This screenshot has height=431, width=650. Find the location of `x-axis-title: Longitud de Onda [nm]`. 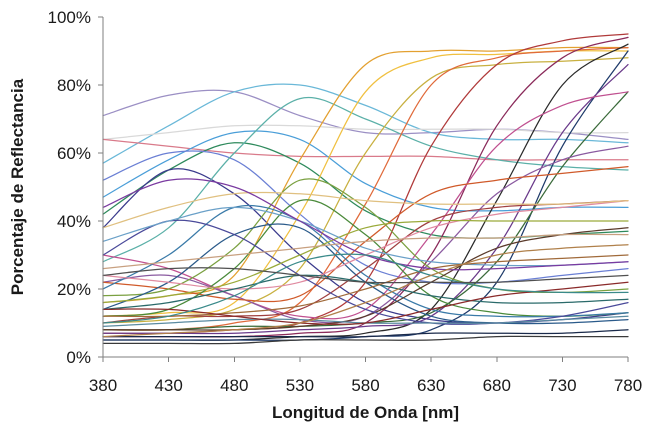

x-axis-title: Longitud de Onda [nm] is located at coordinates (365, 412).